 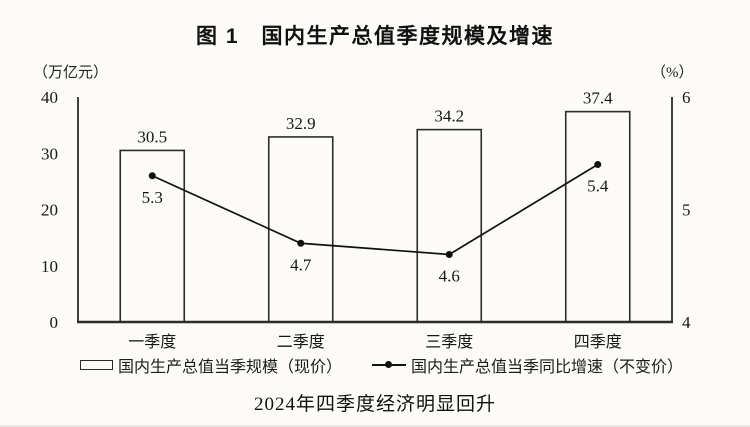 I want to click on bar-value-label: 32.9, so click(x=301, y=123).